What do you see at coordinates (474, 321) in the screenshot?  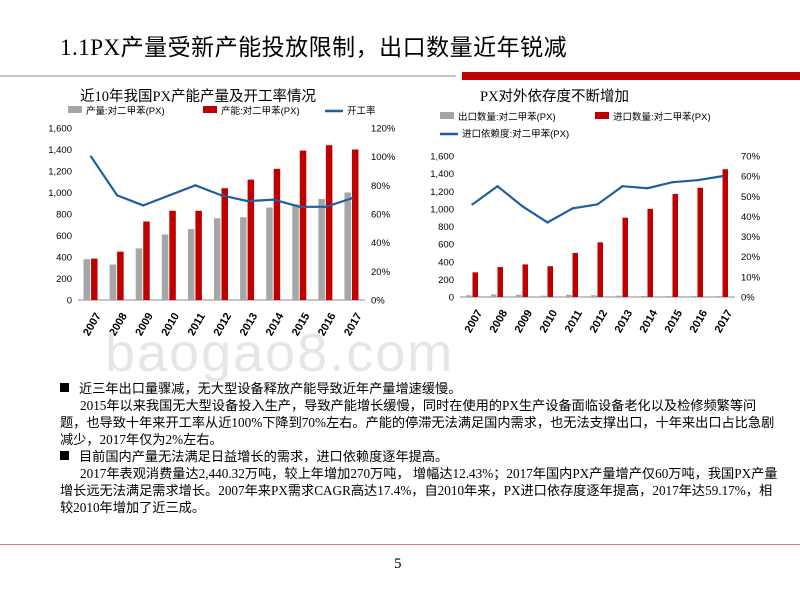 I see `x-tick-label: 2007` at bounding box center [474, 321].